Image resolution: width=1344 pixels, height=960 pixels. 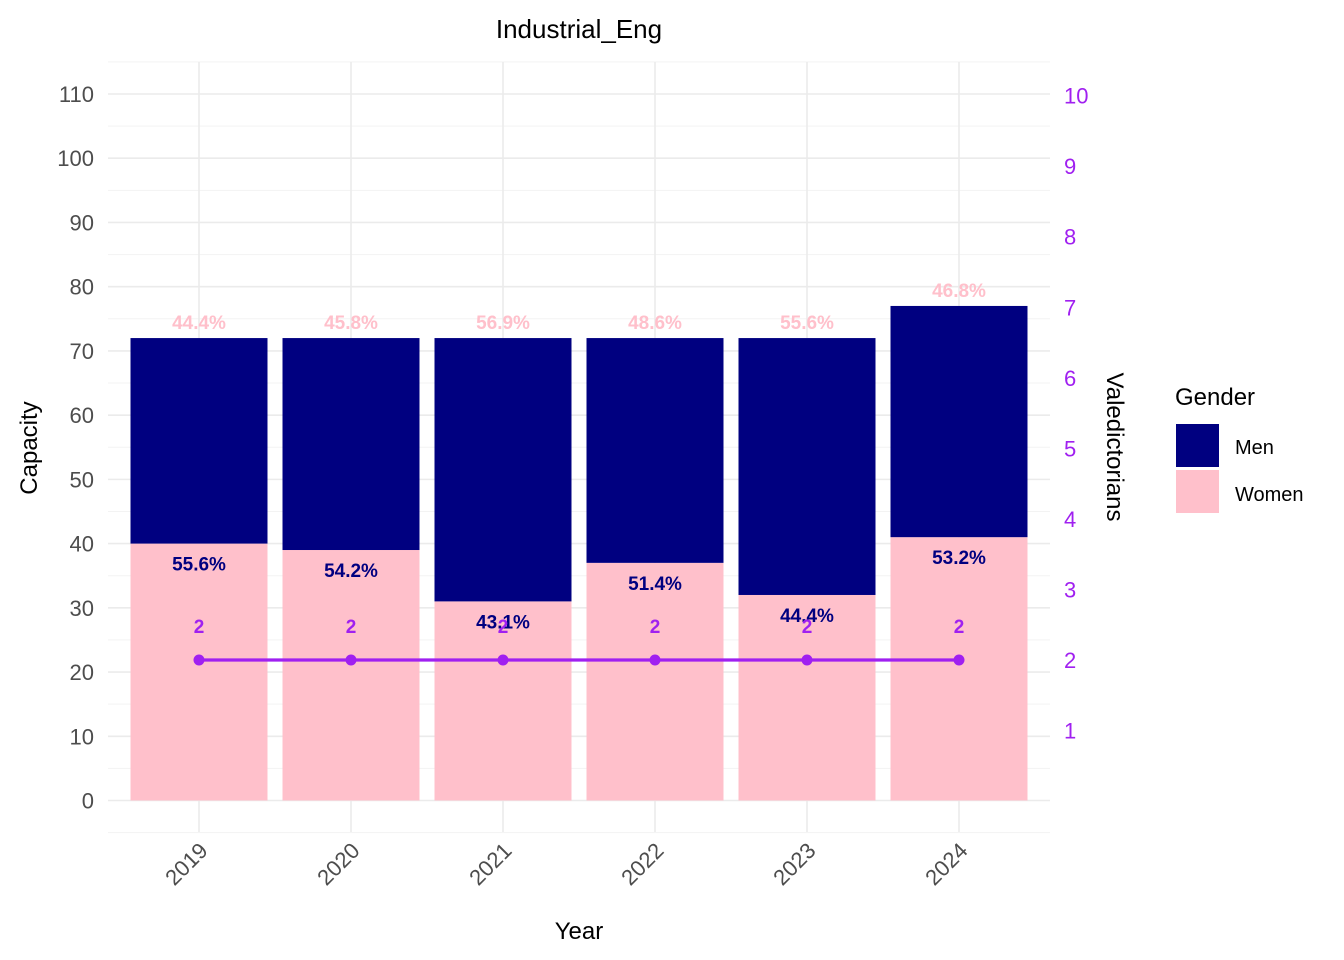 What do you see at coordinates (88, 801) in the screenshot?
I see `y-tick-label: 0` at bounding box center [88, 801].